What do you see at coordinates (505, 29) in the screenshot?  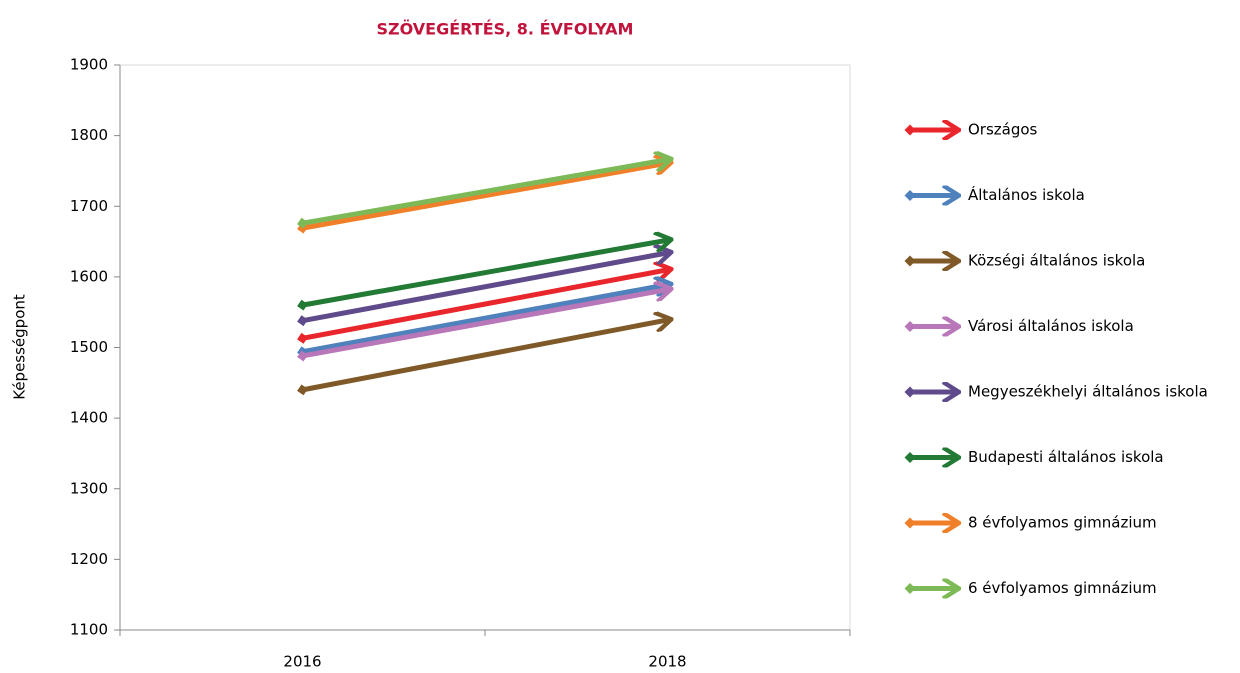 I see `chart-title: SZÖVEGÉRTÉS, 8. ÉVFOLYAM` at bounding box center [505, 29].